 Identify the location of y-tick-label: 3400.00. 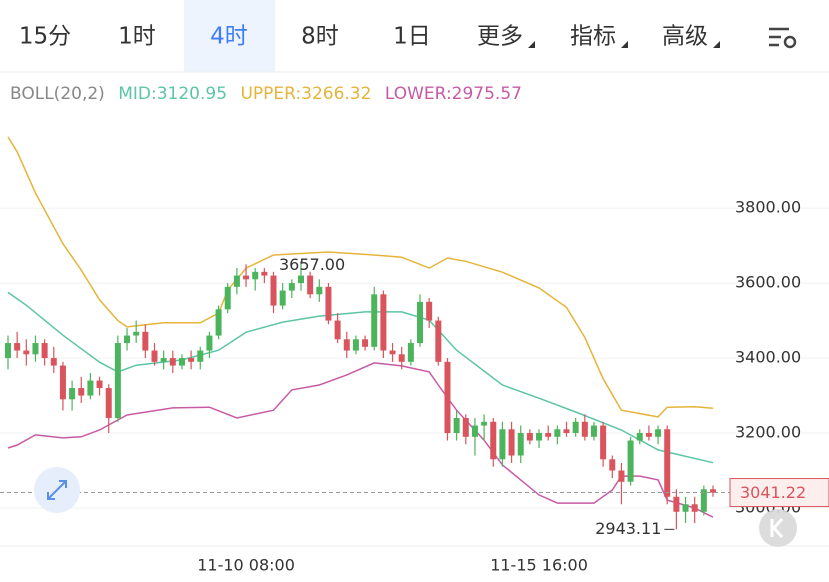
(768, 357).